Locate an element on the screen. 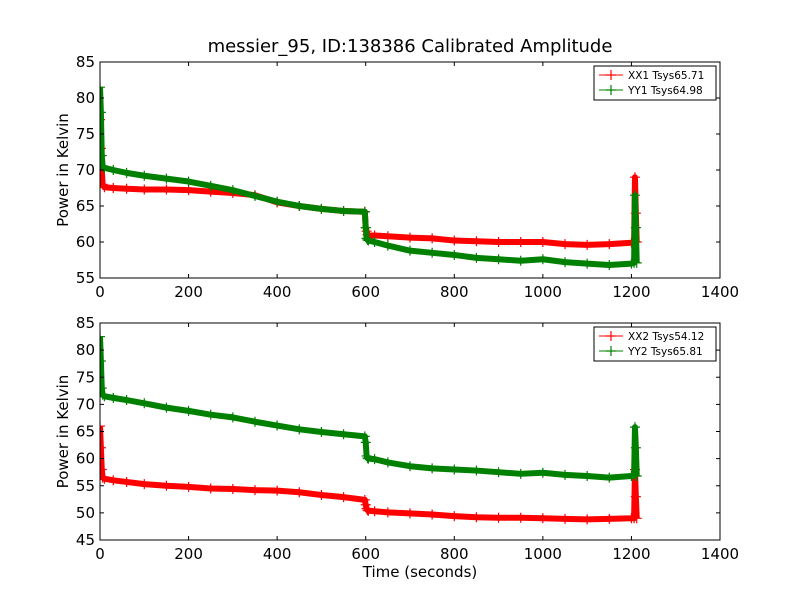  x-tick-label: 1400 is located at coordinates (720, 554).